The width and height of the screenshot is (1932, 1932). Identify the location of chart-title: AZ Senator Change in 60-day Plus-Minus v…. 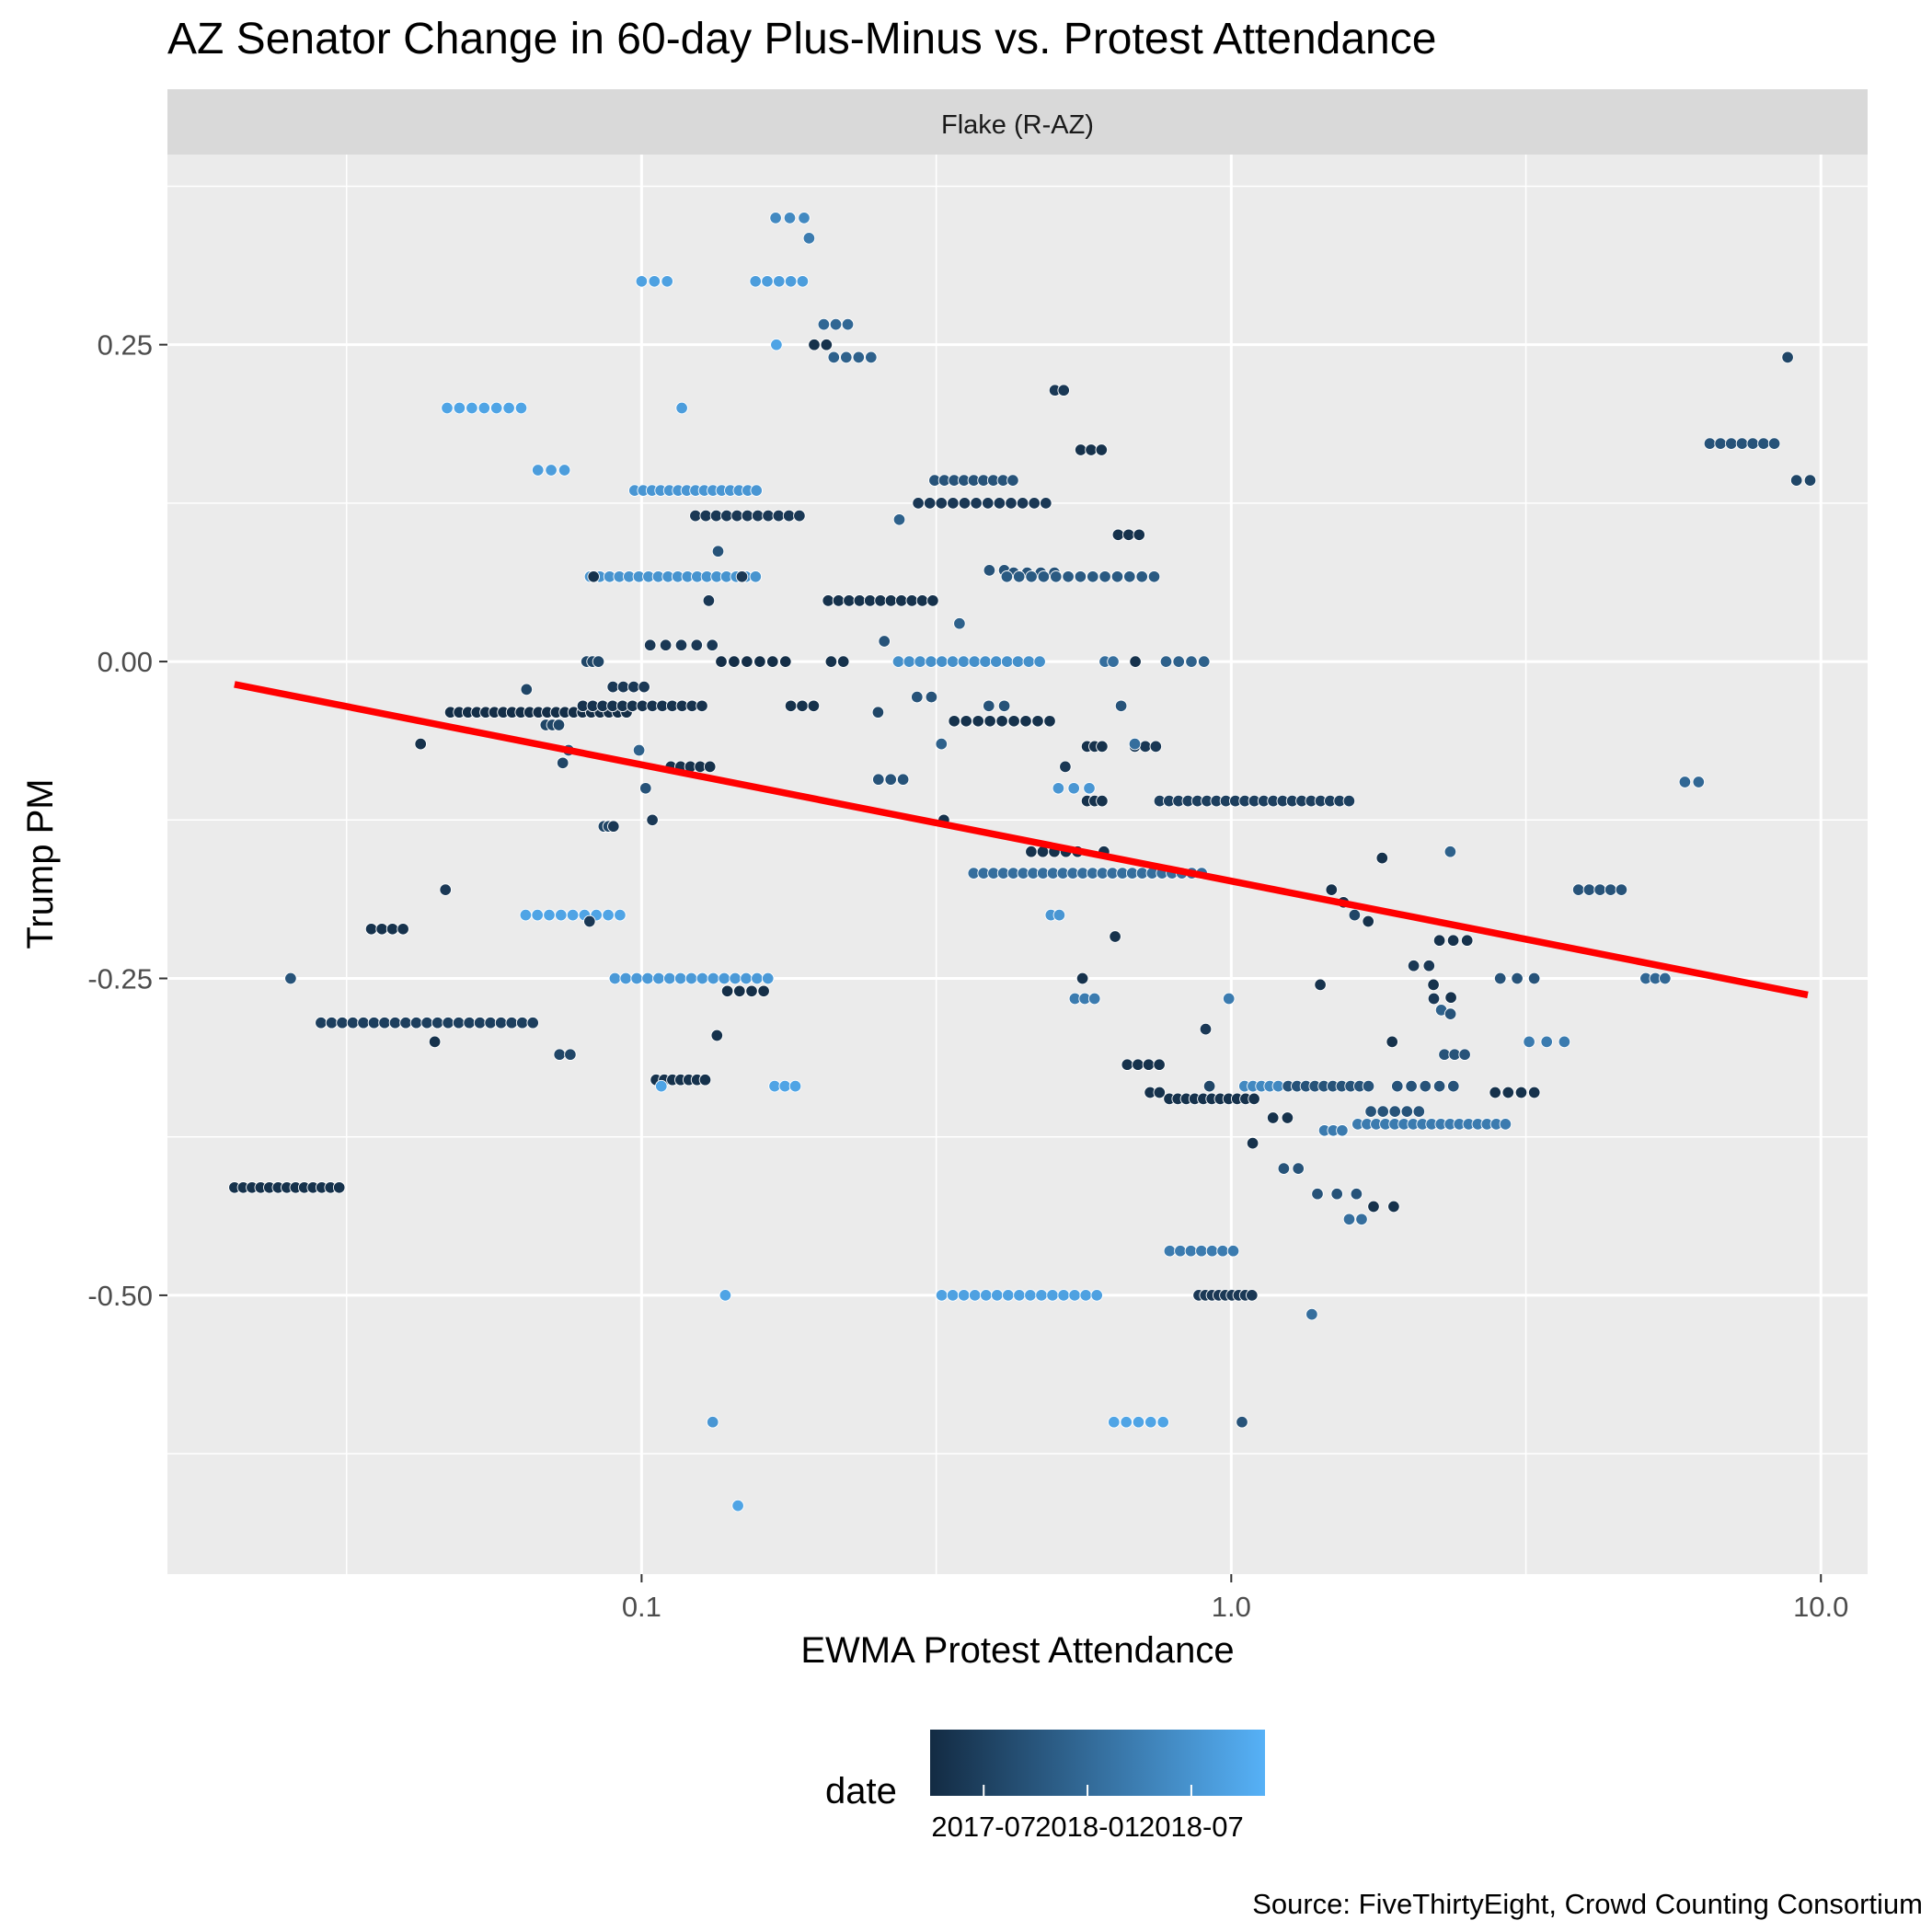
(801, 39).